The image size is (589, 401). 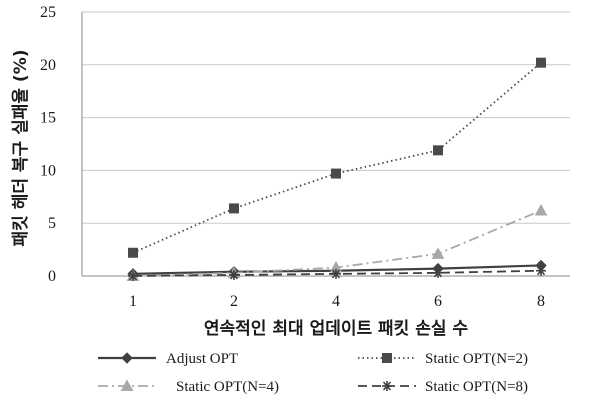 What do you see at coordinates (48, 170) in the screenshot?
I see `y-tick-label: 10` at bounding box center [48, 170].